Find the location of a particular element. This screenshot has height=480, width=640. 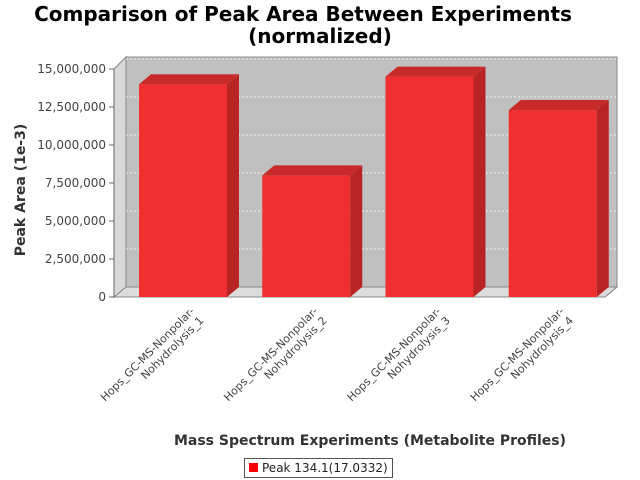

y-tick-label: 5,000,000 is located at coordinates (75, 221).